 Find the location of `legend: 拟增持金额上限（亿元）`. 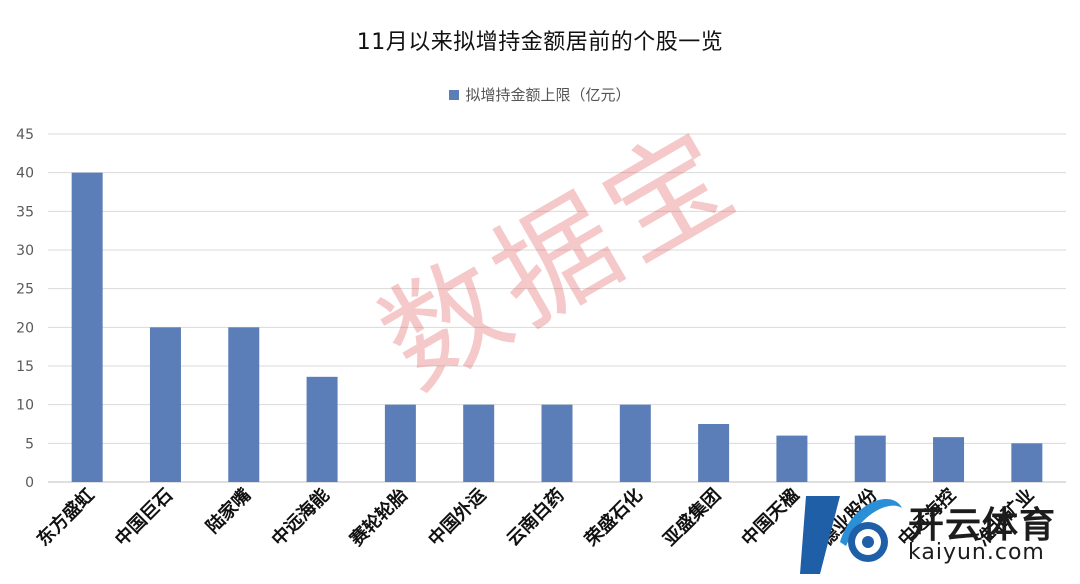

legend: 拟增持金额上限（亿元） is located at coordinates (540, 94).